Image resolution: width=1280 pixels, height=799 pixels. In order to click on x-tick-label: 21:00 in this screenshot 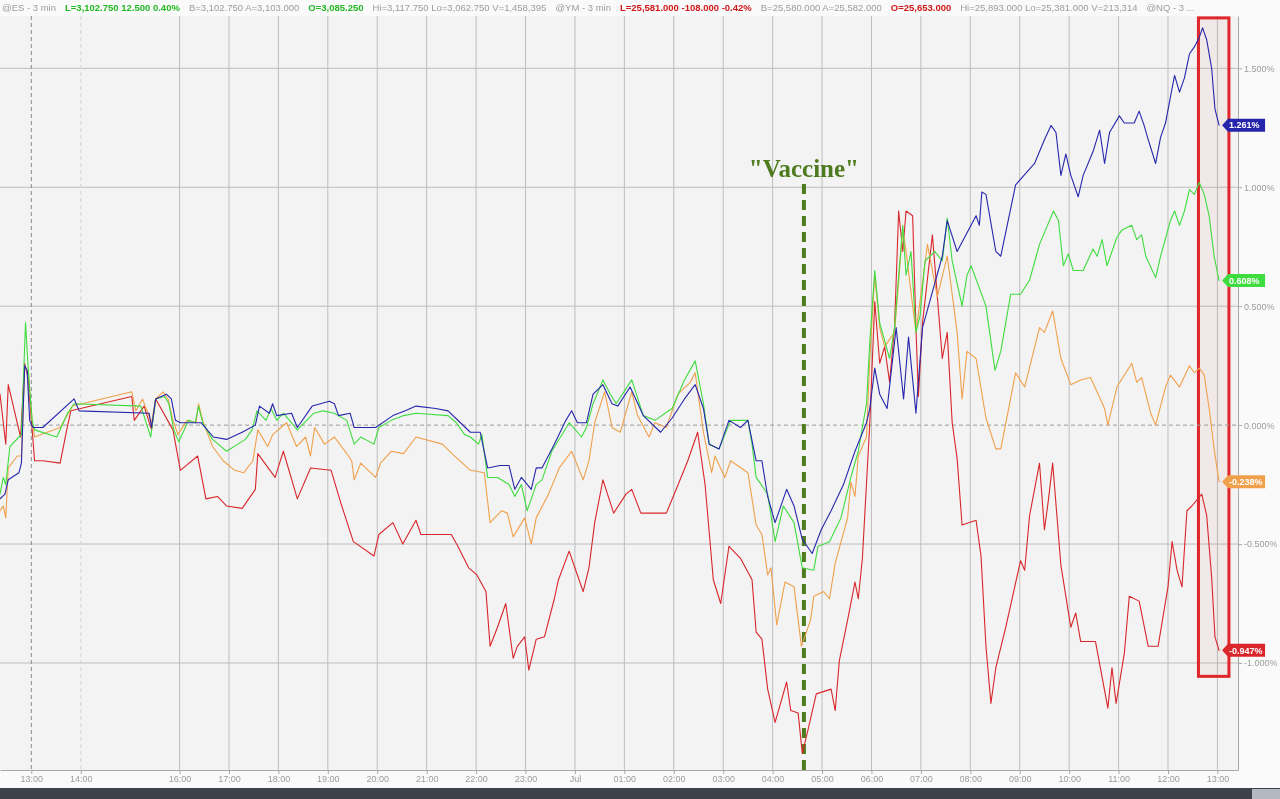, I will do `click(427, 779)`.